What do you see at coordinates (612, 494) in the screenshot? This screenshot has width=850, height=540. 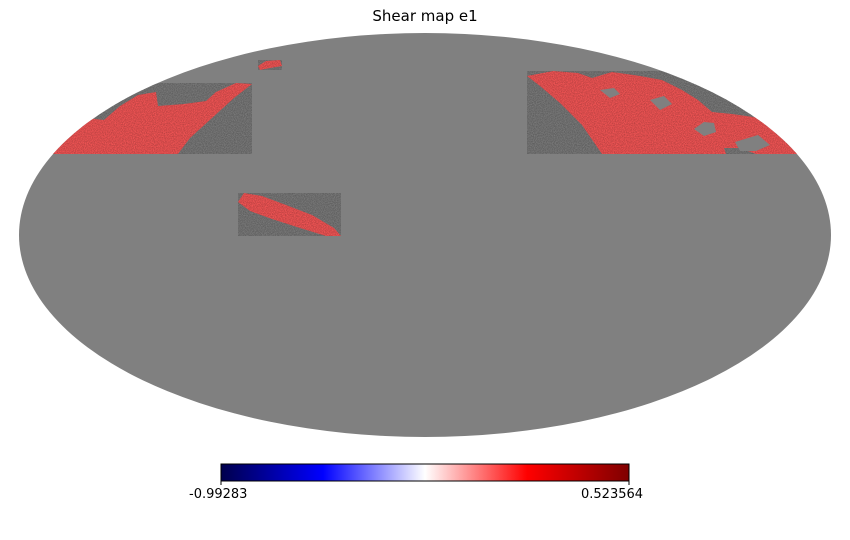 I see `colorbar-max-label: 0.523564` at bounding box center [612, 494].